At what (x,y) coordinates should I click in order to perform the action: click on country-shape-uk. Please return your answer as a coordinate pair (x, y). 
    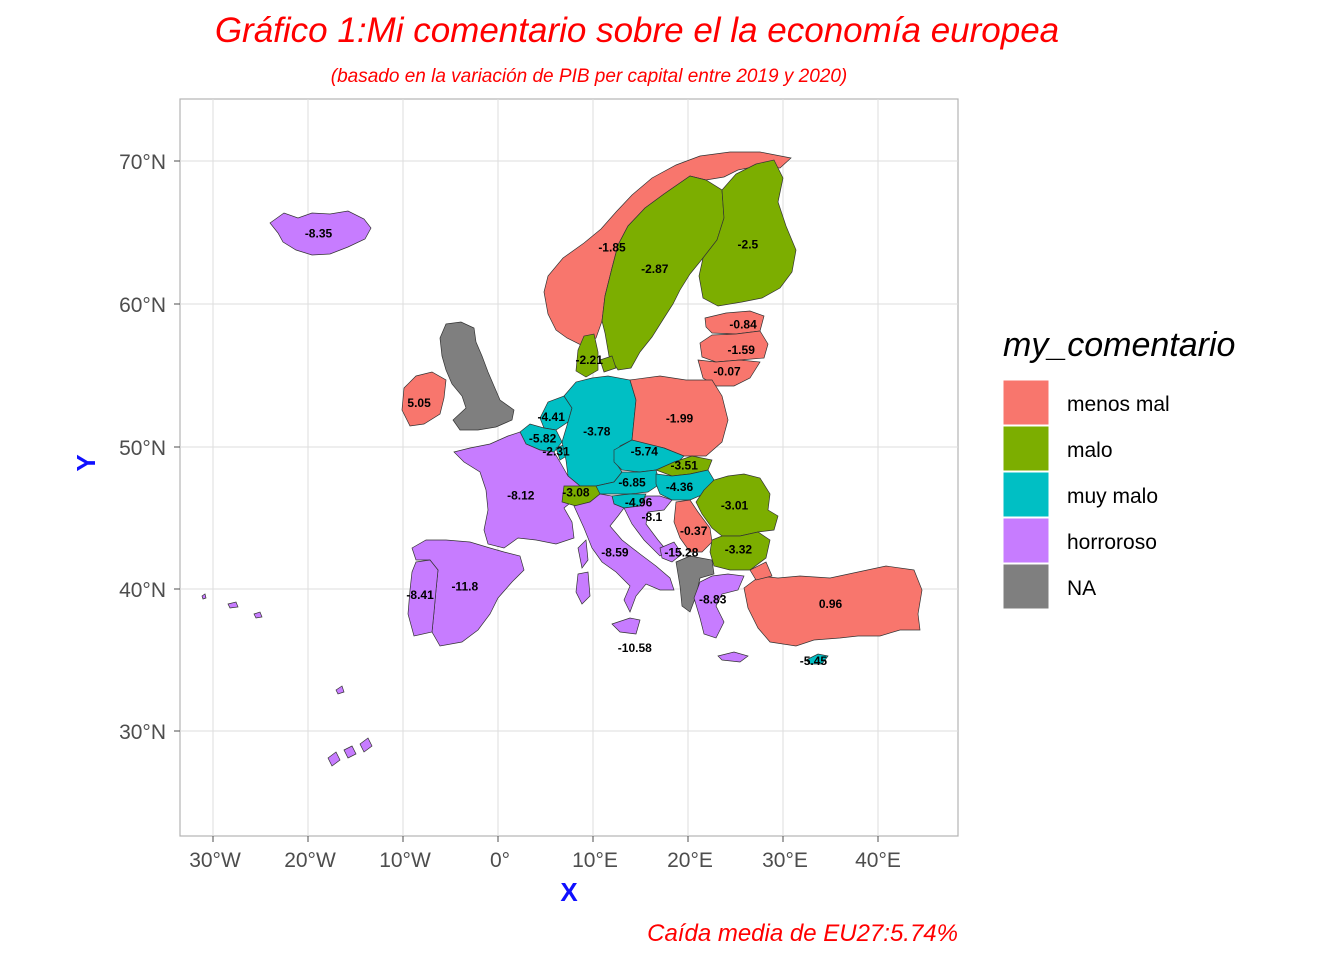
    Looking at the image, I should click on (477, 376).